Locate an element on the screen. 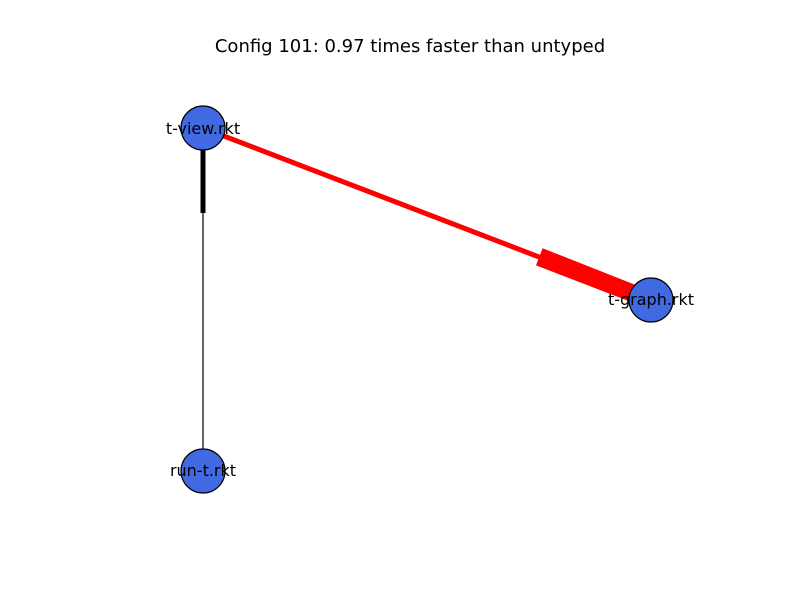  edge-arrowhead-t-view is located at coordinates (203, 181).